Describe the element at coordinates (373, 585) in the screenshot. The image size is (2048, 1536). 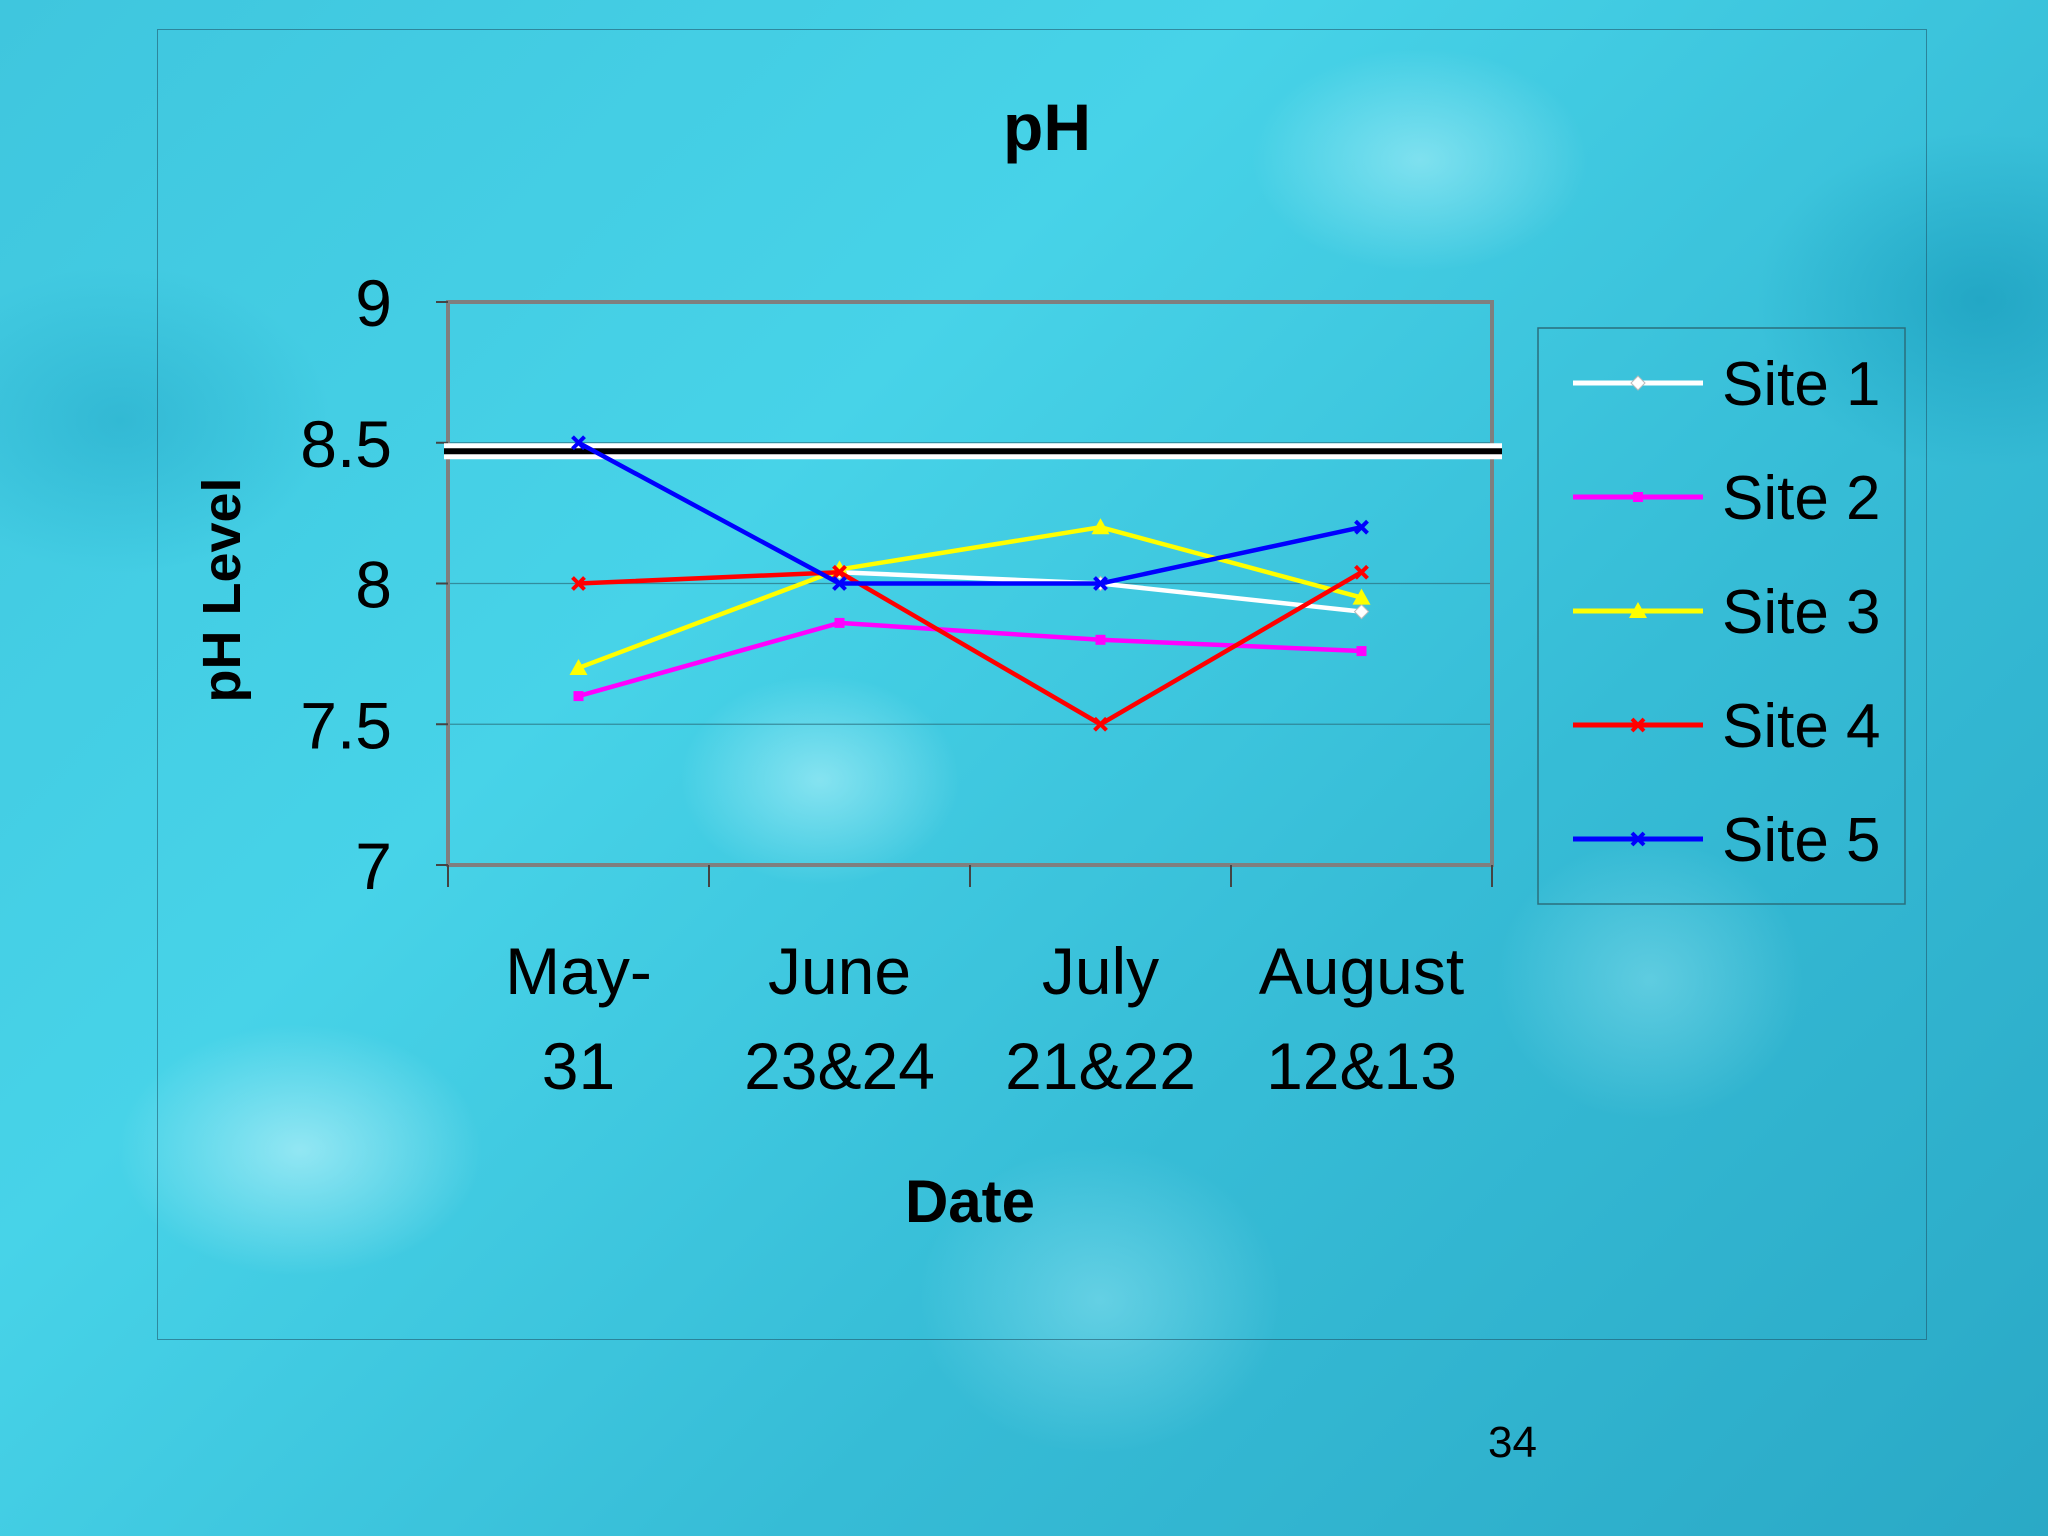
I see `y-tick-label: 8` at that location.